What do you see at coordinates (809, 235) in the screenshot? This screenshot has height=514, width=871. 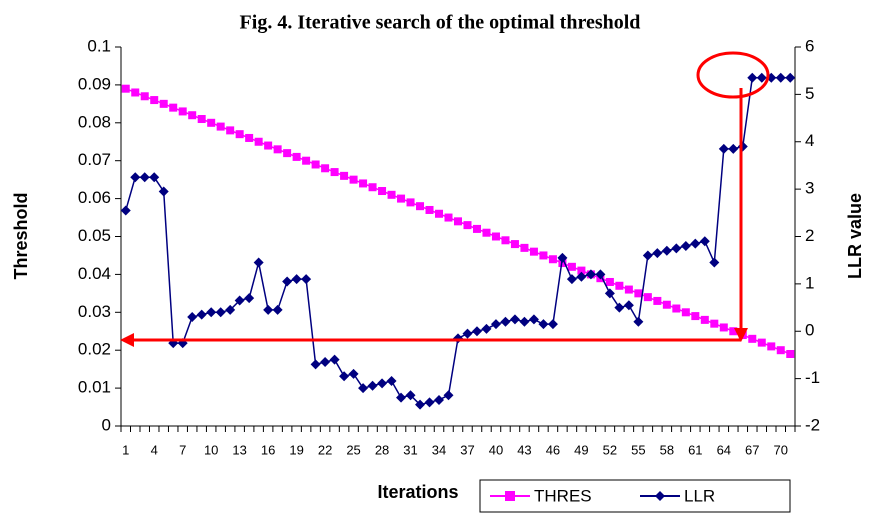 I see `y2-tick-label: 2` at bounding box center [809, 235].